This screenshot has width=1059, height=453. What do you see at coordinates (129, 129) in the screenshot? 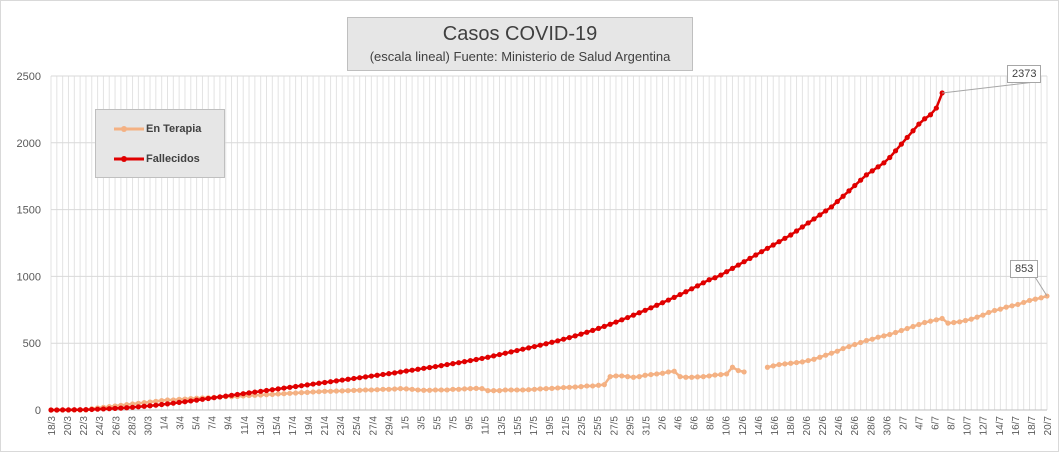
I see `legend-swatch-en-terapia` at bounding box center [129, 129].